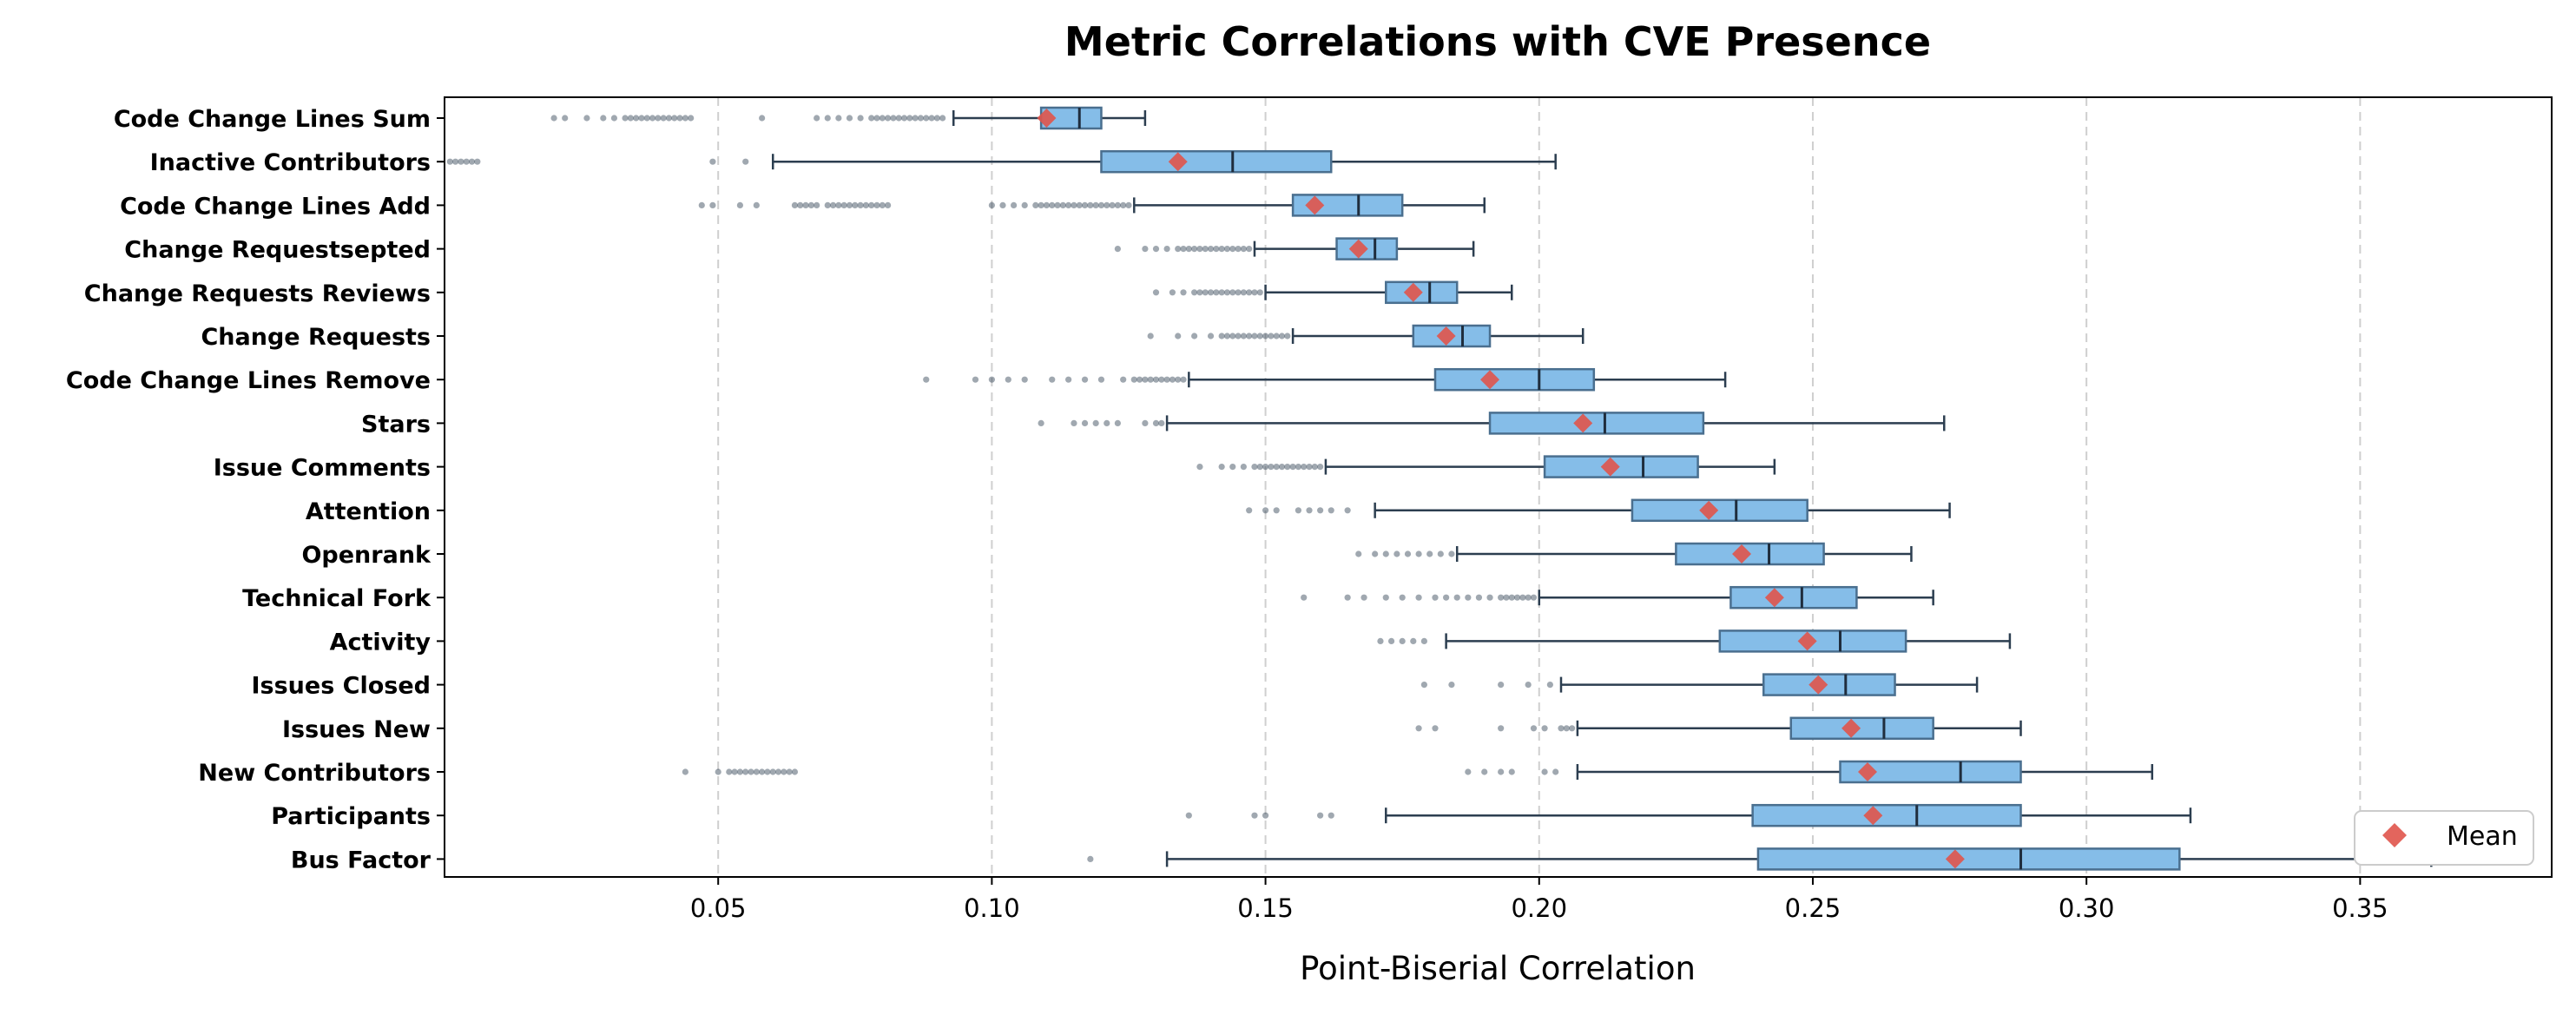 Image resolution: width=2576 pixels, height=1015 pixels. I want to click on x-tick-label: 0.05, so click(718, 908).